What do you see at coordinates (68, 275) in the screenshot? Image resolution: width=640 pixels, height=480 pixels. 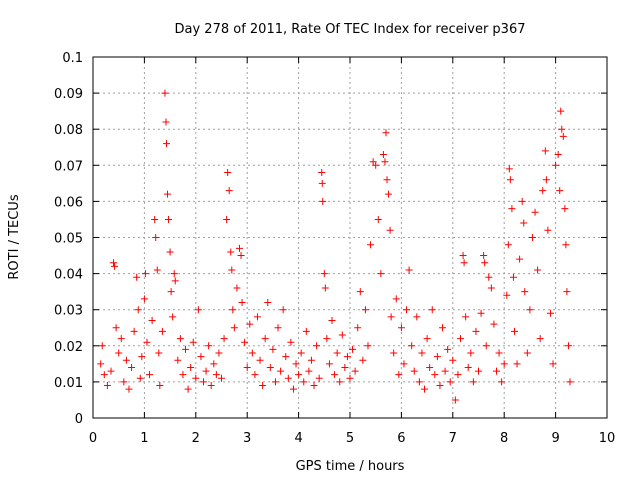 I see `y-tick-label: 0.04` at bounding box center [68, 275].